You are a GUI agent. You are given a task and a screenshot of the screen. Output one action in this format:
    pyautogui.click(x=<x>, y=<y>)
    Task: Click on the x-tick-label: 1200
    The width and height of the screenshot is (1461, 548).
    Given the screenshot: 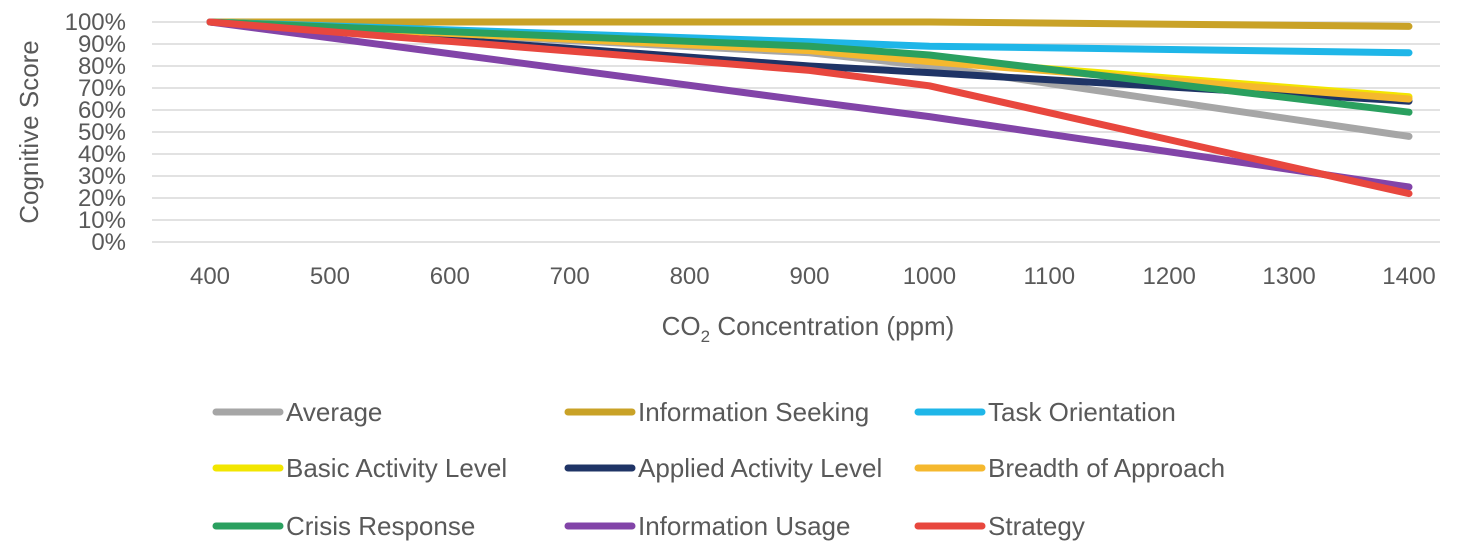 What is the action you would take?
    pyautogui.click(x=1169, y=276)
    